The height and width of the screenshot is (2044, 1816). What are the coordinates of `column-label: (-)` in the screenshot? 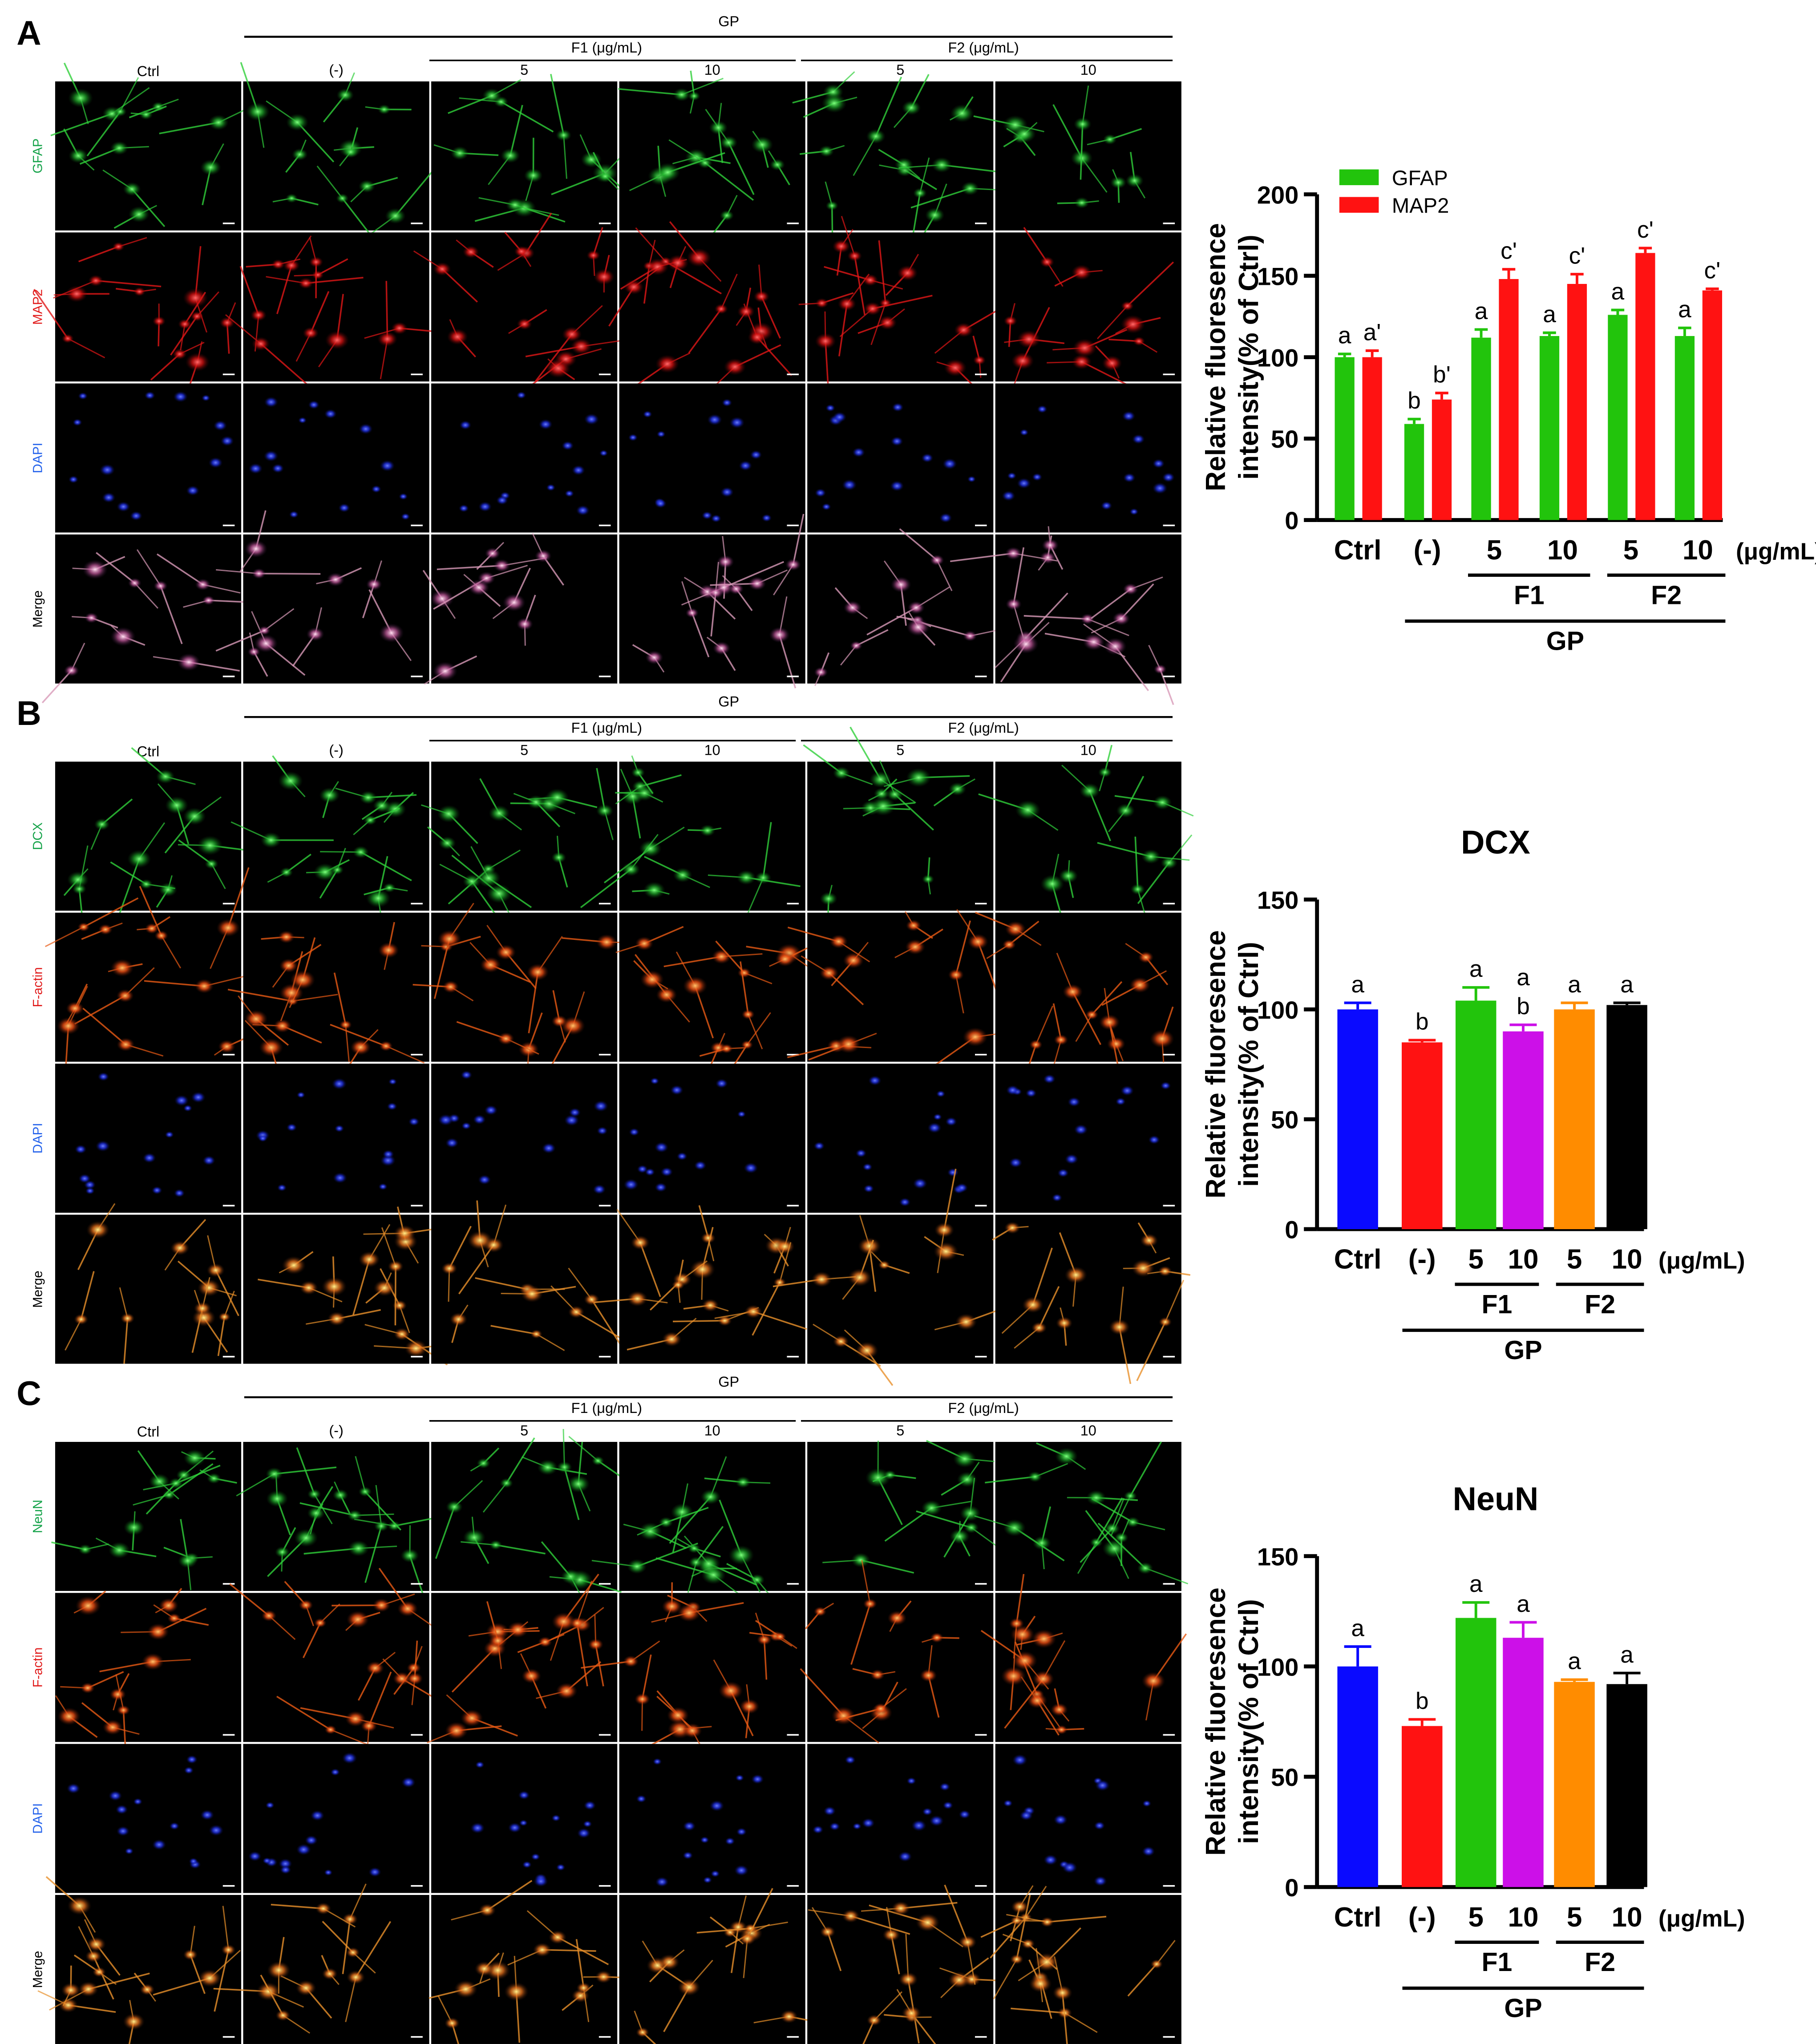 It's located at (336, 70).